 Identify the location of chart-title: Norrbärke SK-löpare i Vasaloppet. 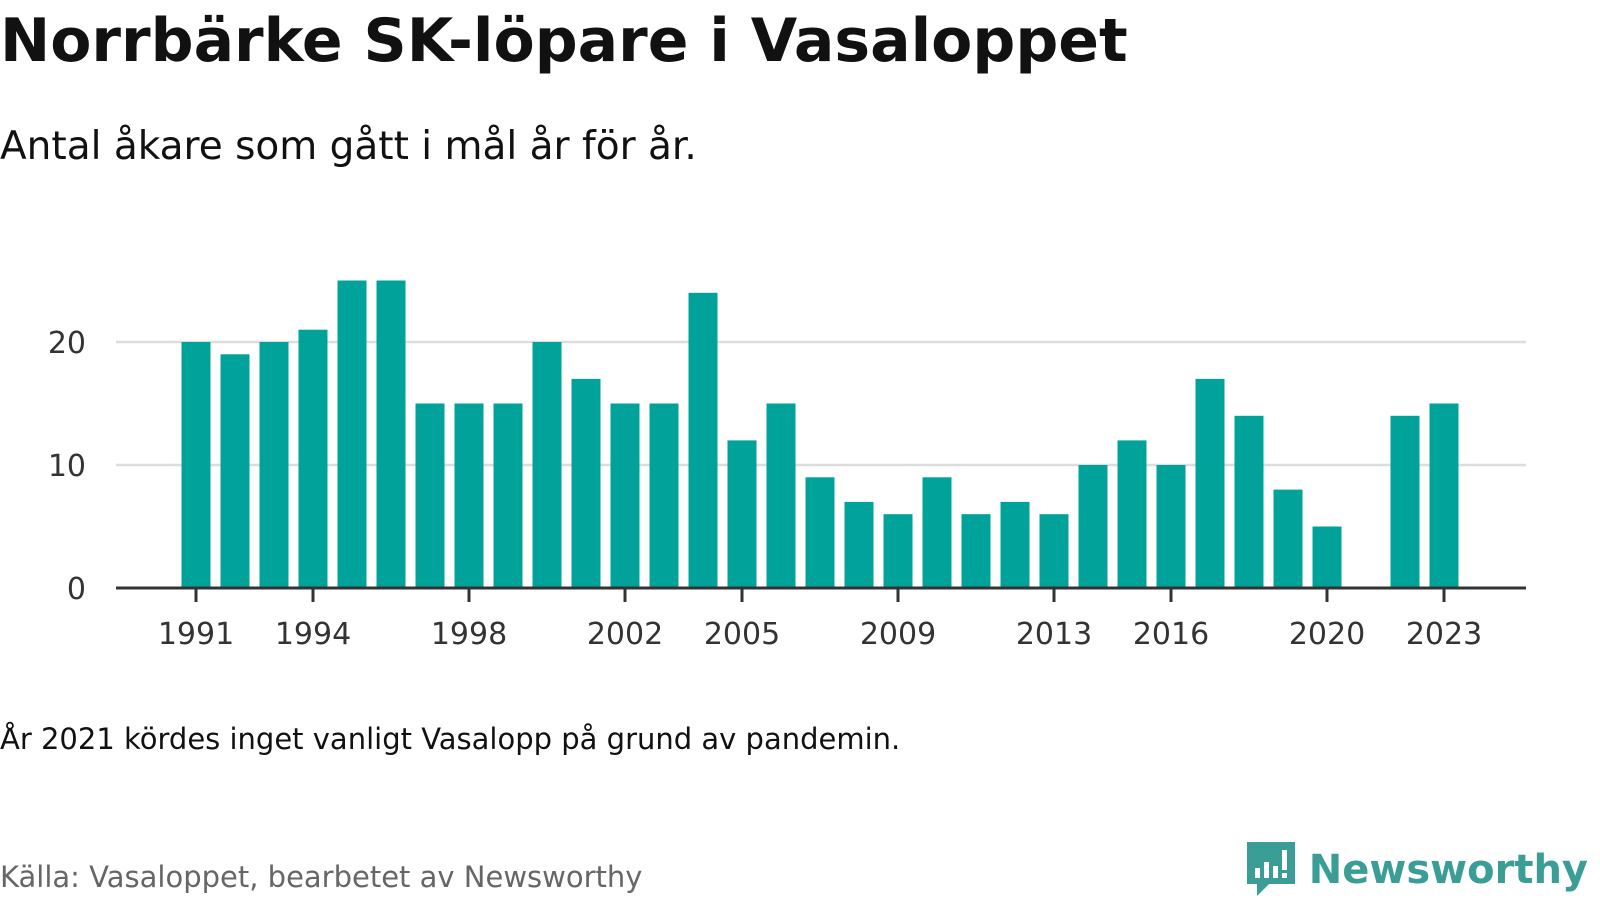
(564, 41).